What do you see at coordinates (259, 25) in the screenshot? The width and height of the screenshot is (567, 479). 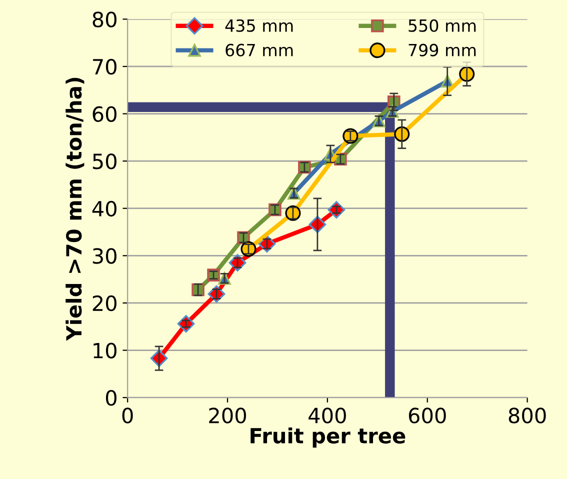 I see `legend-label: 435 mm` at bounding box center [259, 25].